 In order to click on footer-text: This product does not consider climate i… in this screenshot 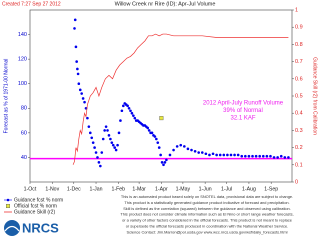, I will do `click(206, 214)`.